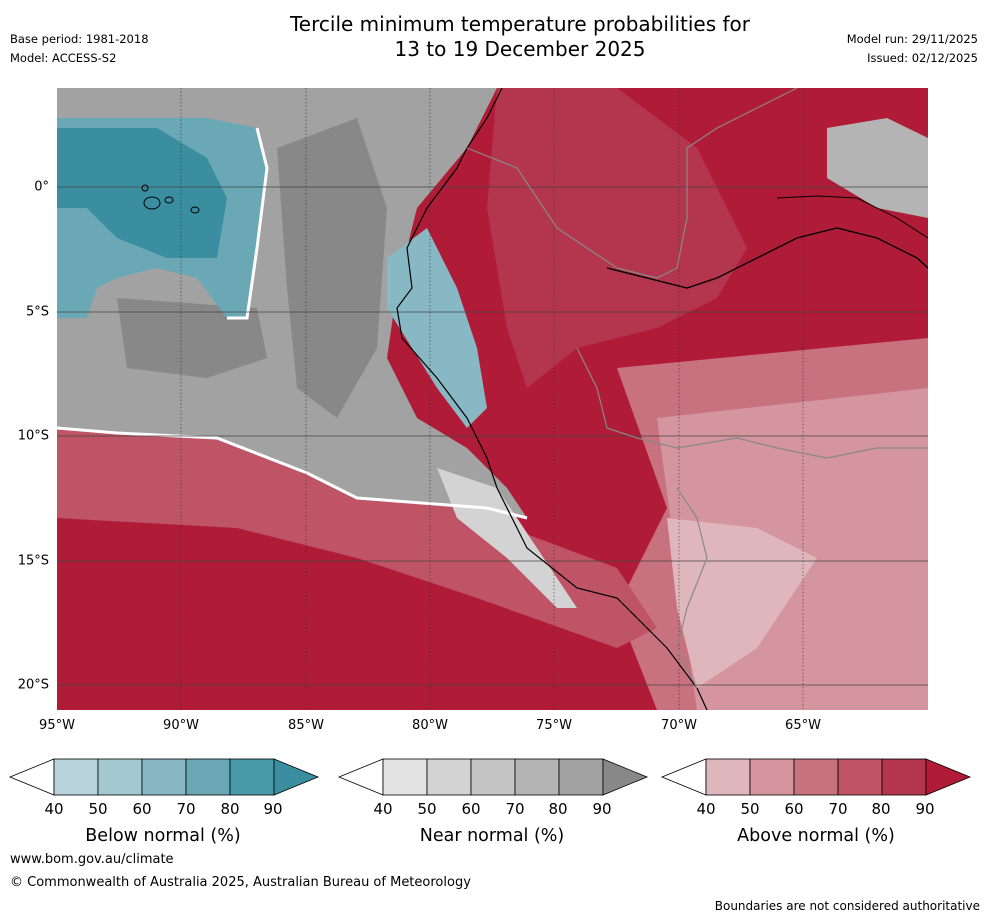 The image size is (988, 919). I want to click on cb-near-tick: 80, so click(558, 809).